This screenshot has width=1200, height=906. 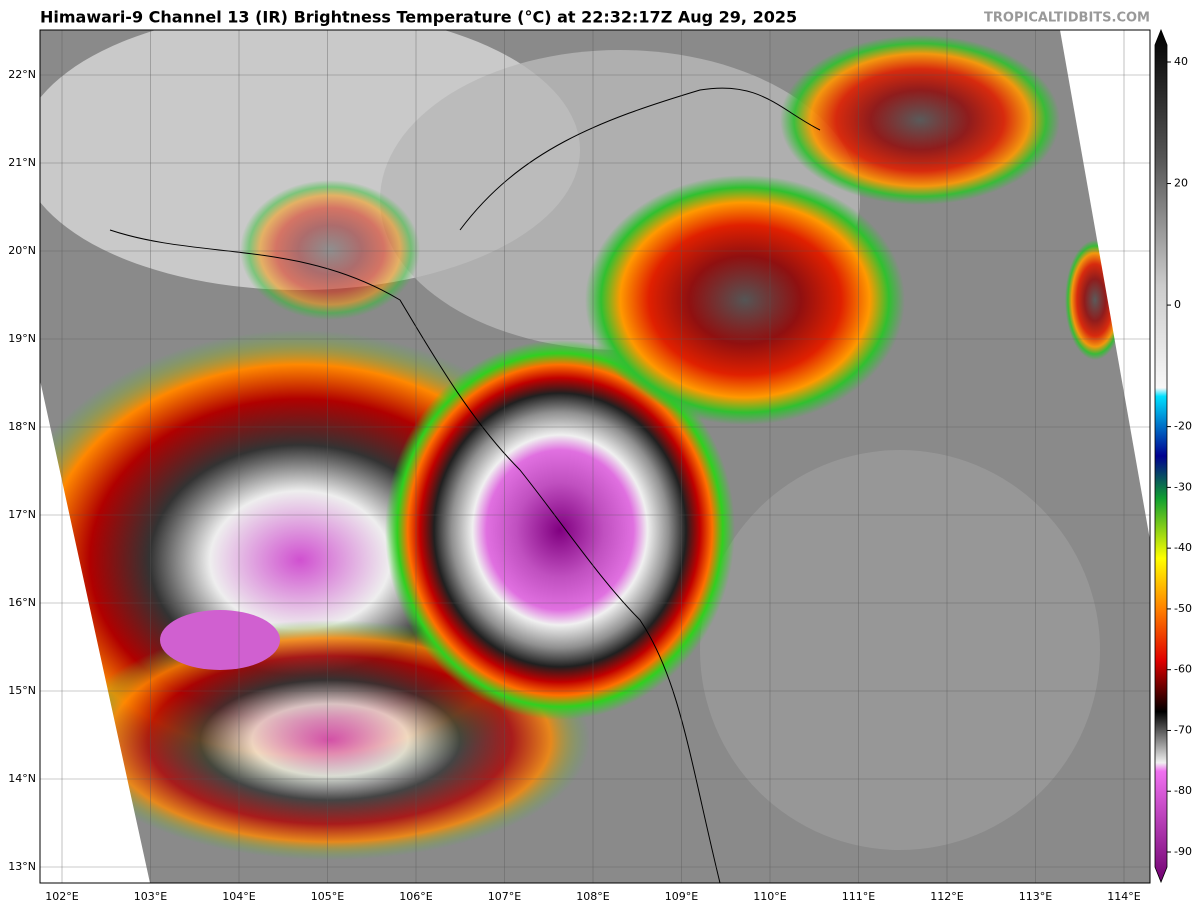 I want to click on colorbar-tick-label: 0, so click(x=1177, y=304).